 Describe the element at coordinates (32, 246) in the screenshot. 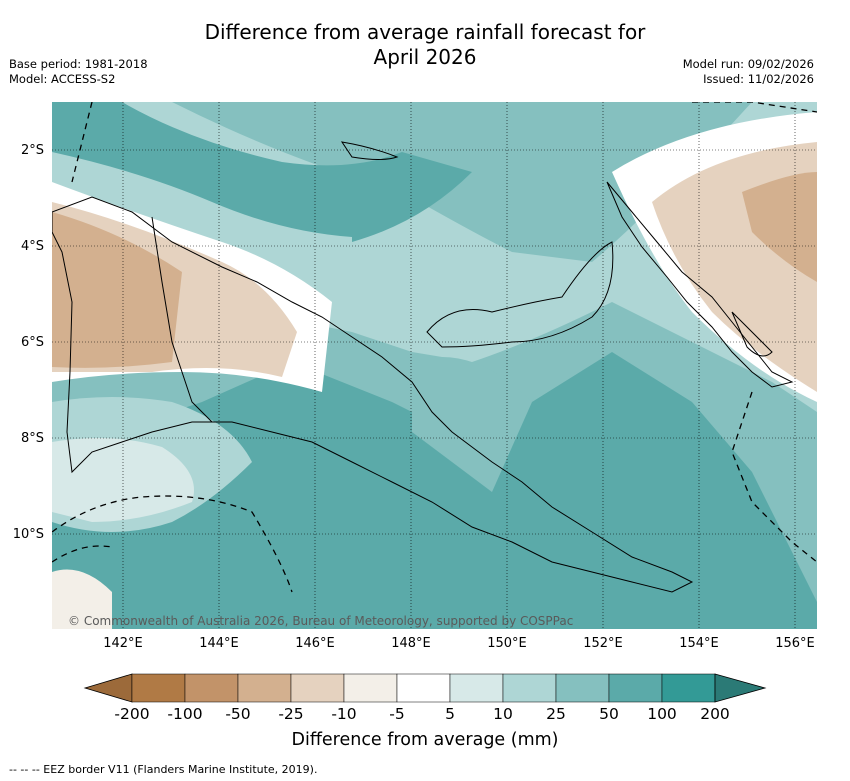

I see `lat-label-4s: 4°S` at that location.